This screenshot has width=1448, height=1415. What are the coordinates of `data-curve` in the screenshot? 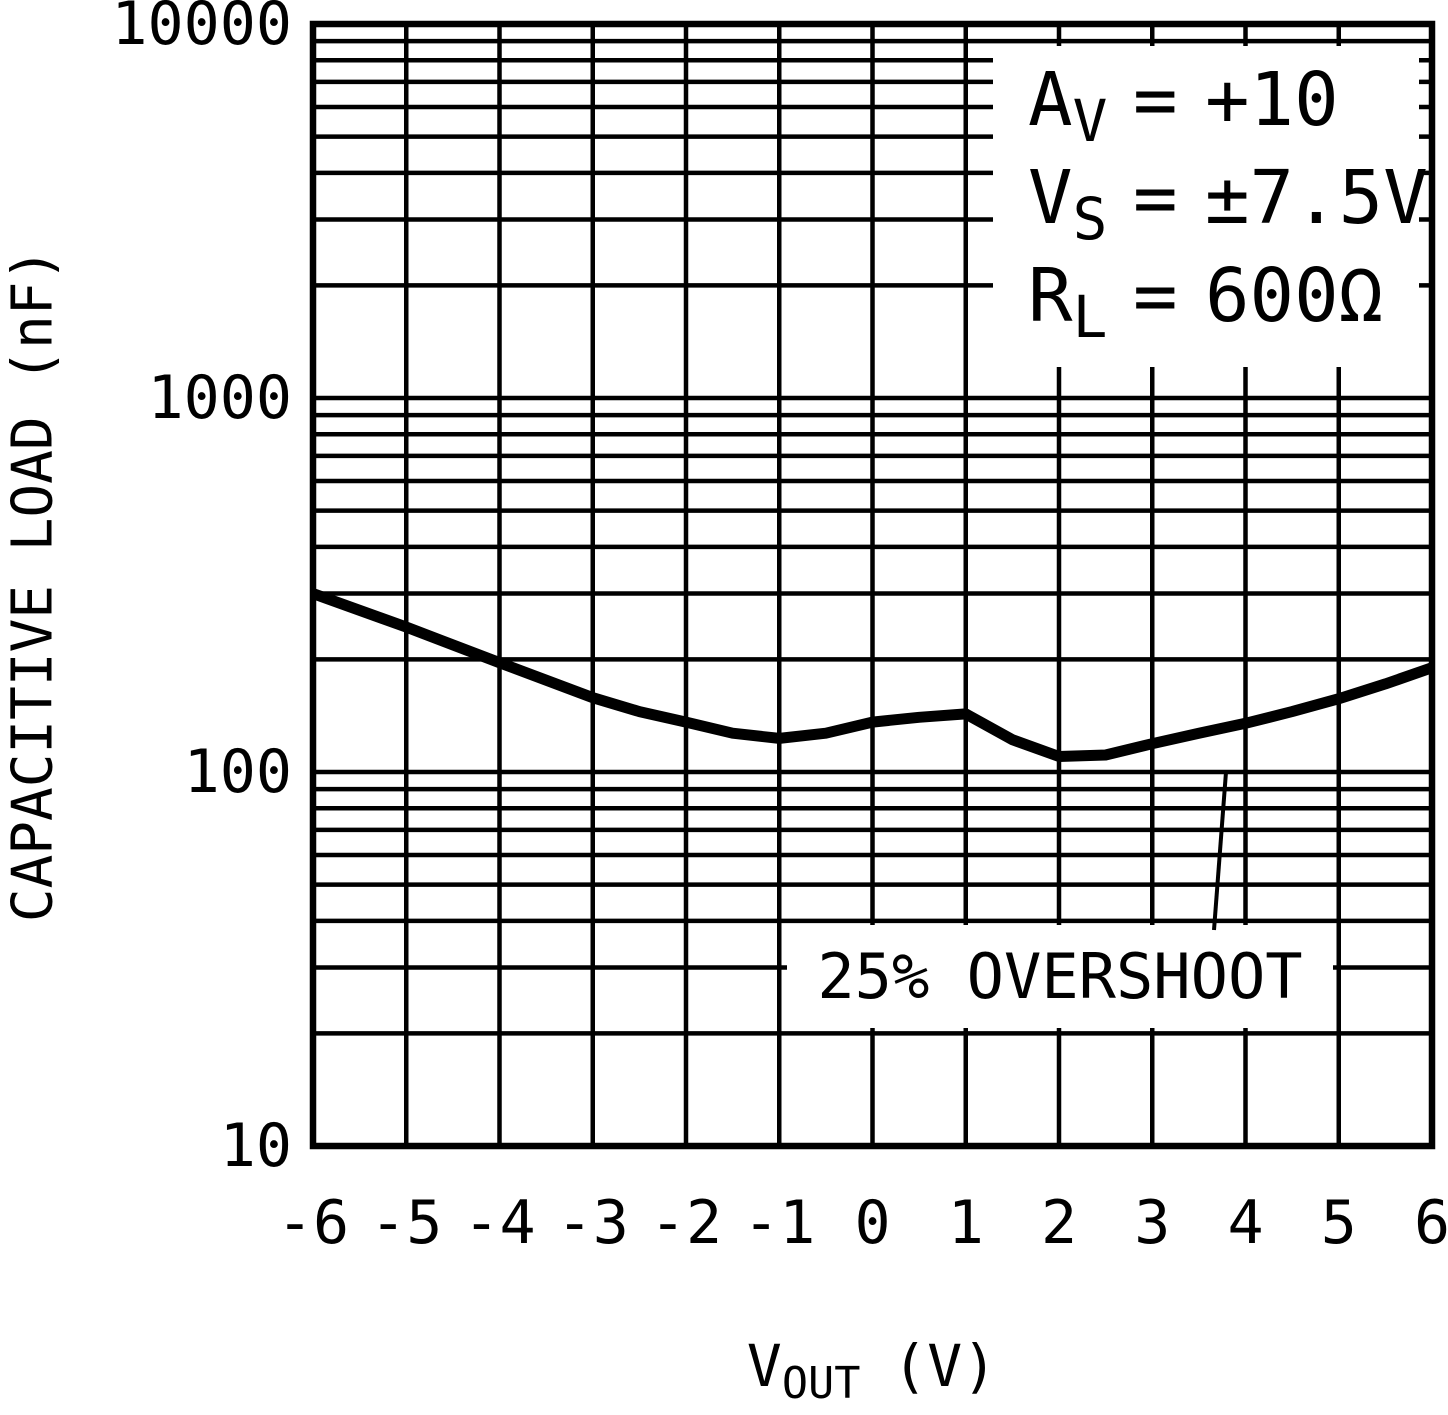 It's located at (872, 675).